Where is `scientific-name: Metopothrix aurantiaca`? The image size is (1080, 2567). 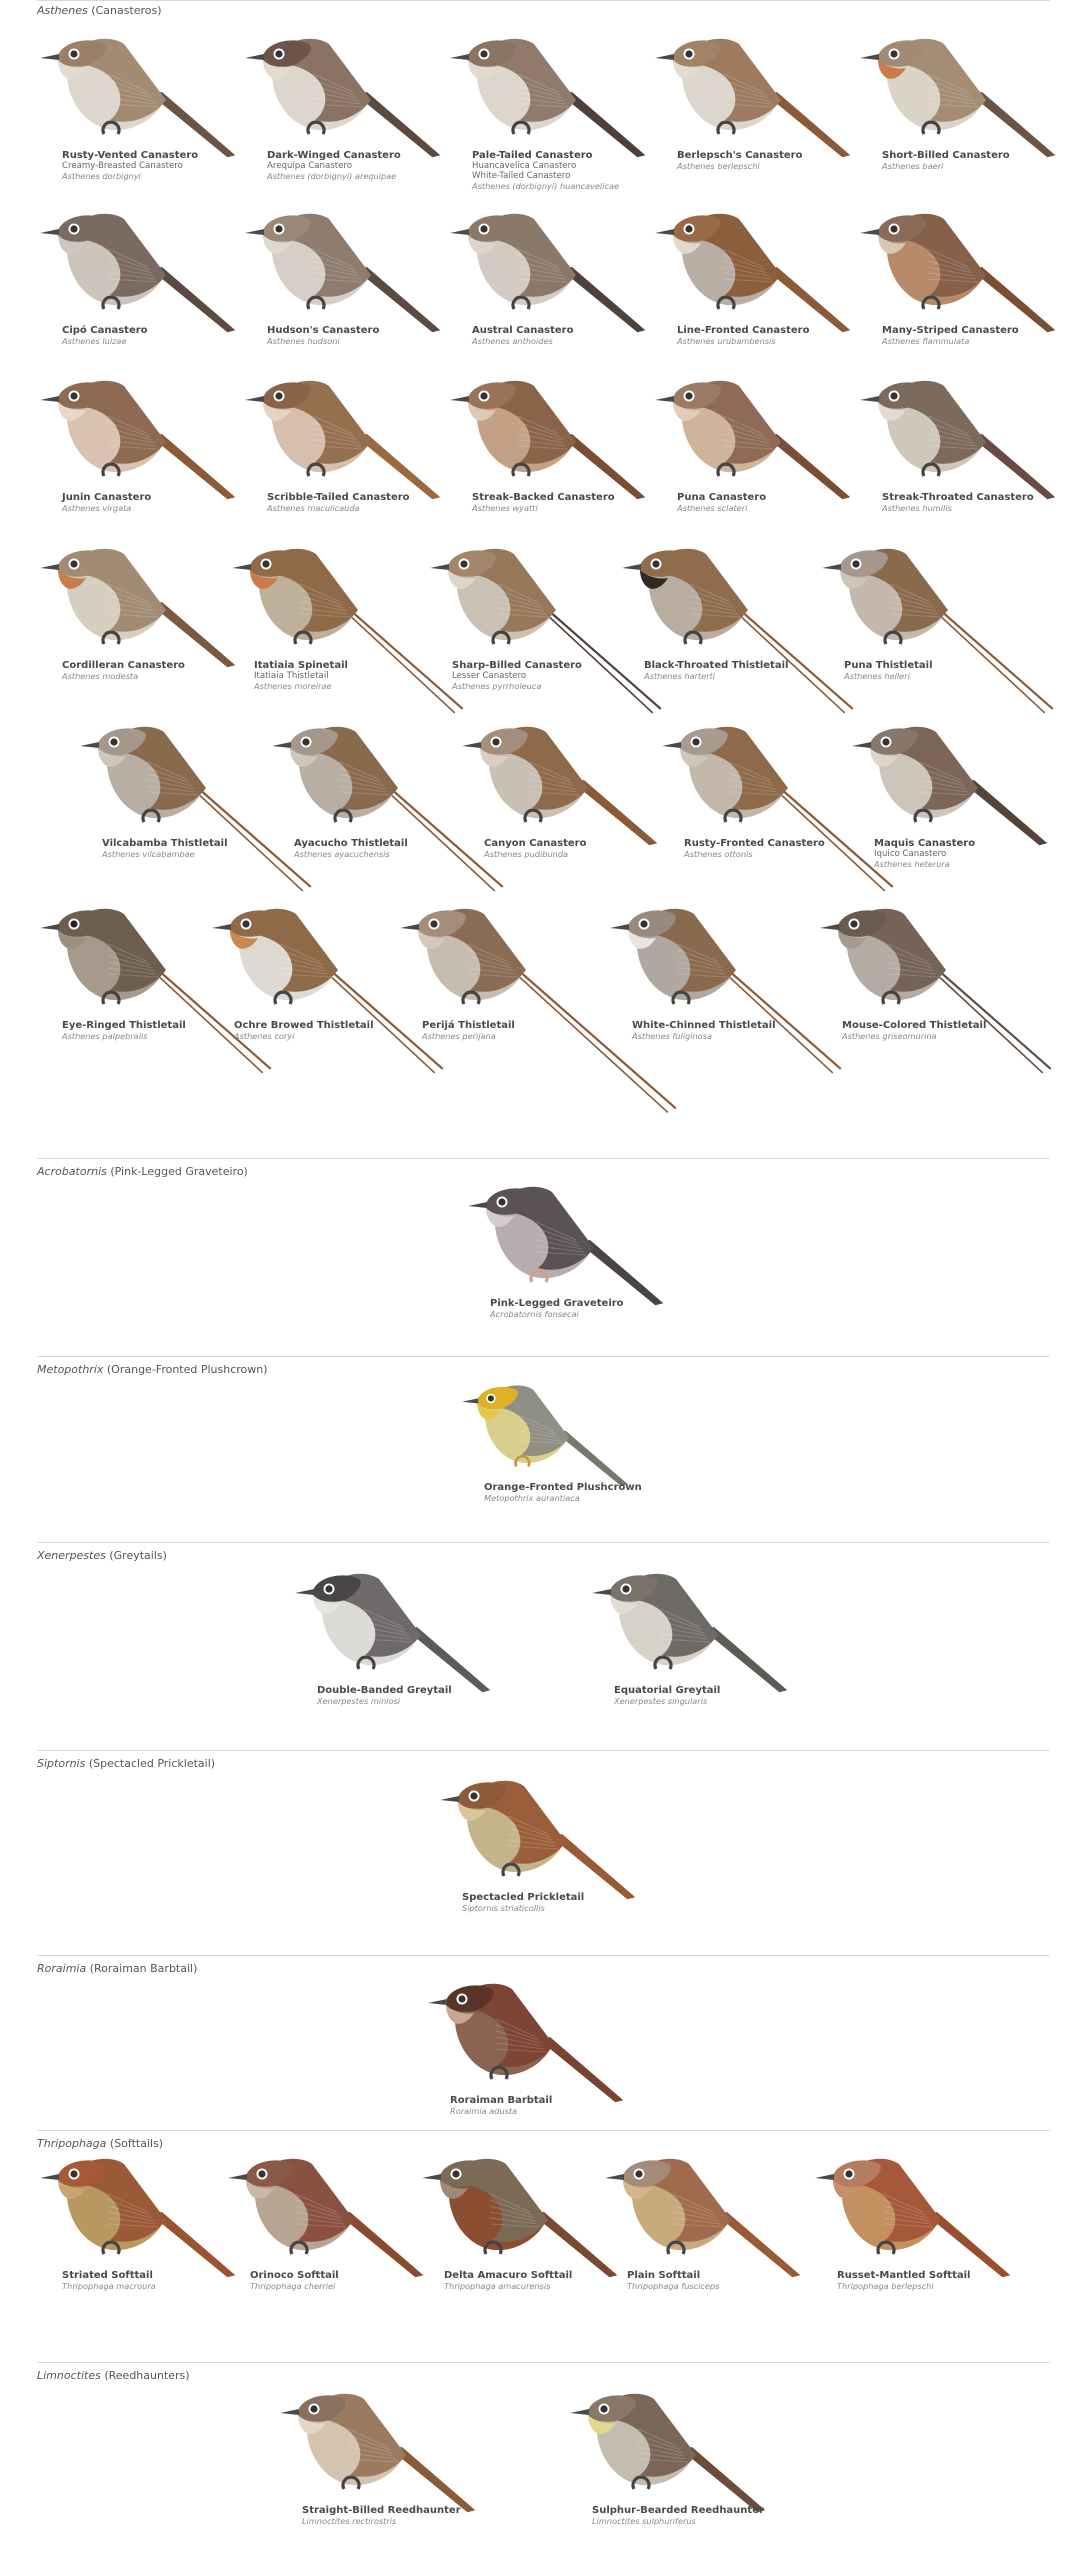 scientific-name: Metopothrix aurantiaca is located at coordinates (532, 1498).